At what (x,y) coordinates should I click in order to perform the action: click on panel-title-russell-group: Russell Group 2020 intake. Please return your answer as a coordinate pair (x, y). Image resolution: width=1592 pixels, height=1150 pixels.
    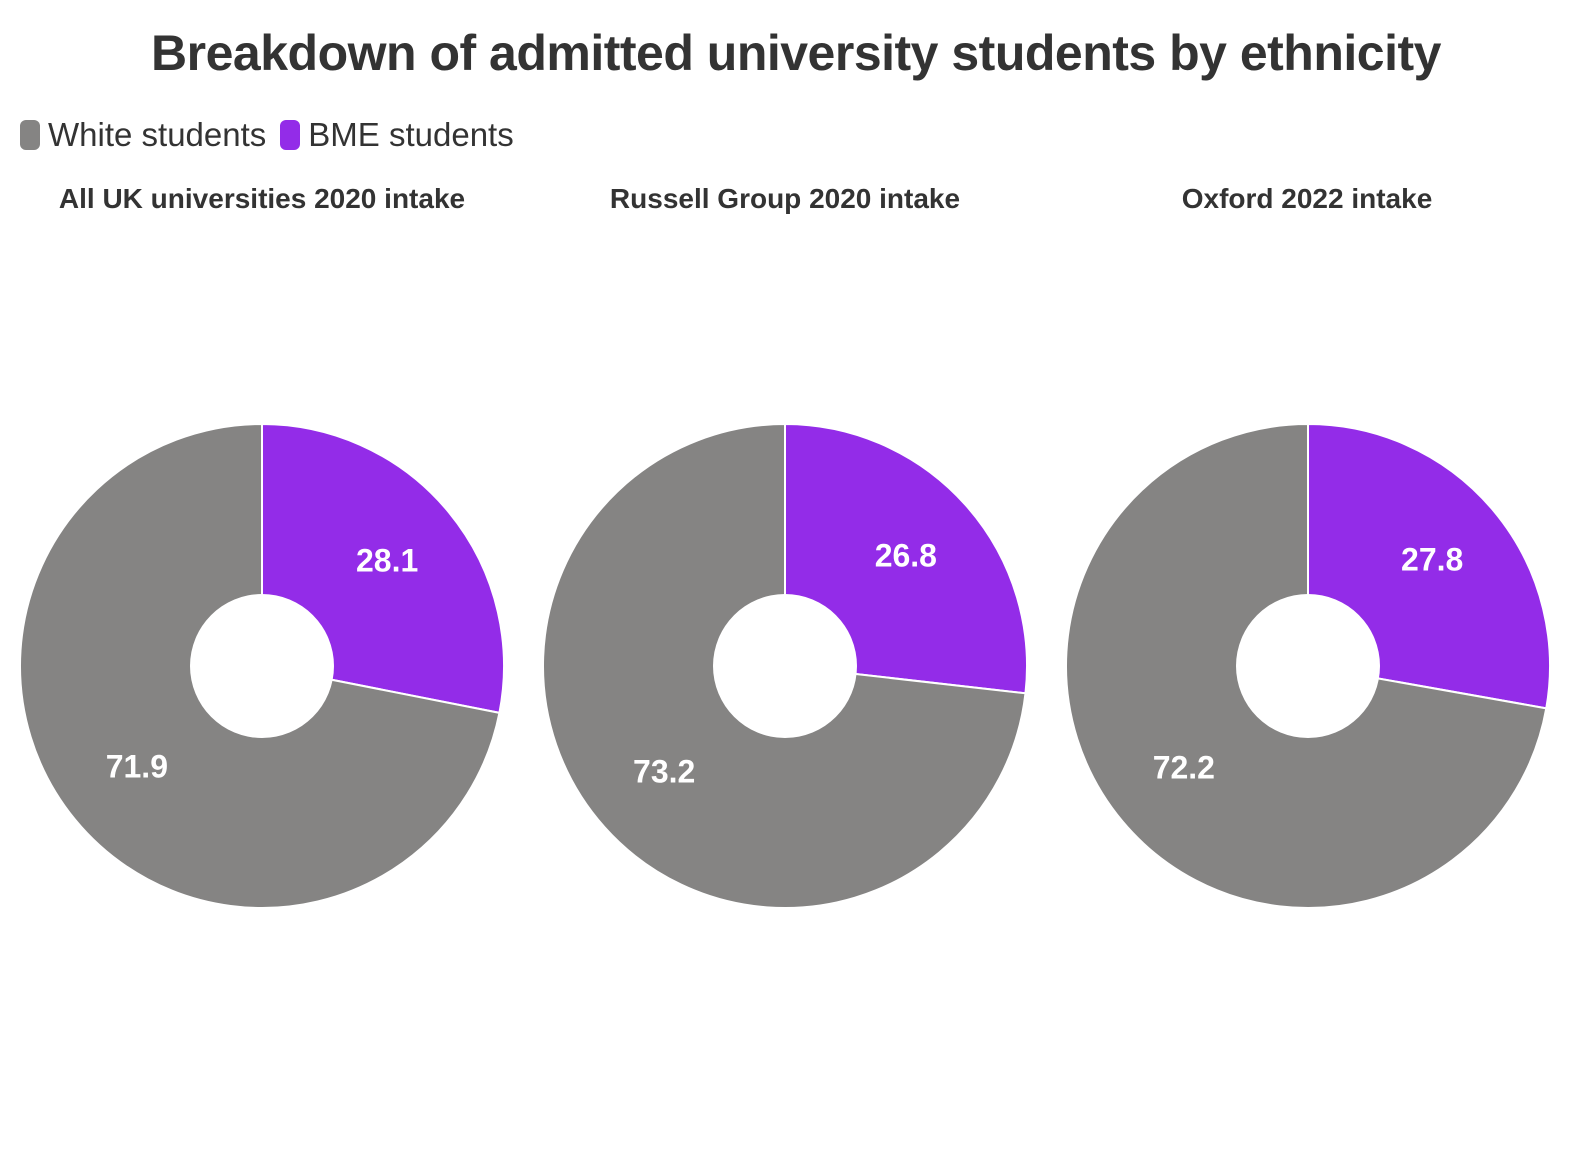
    Looking at the image, I should click on (785, 198).